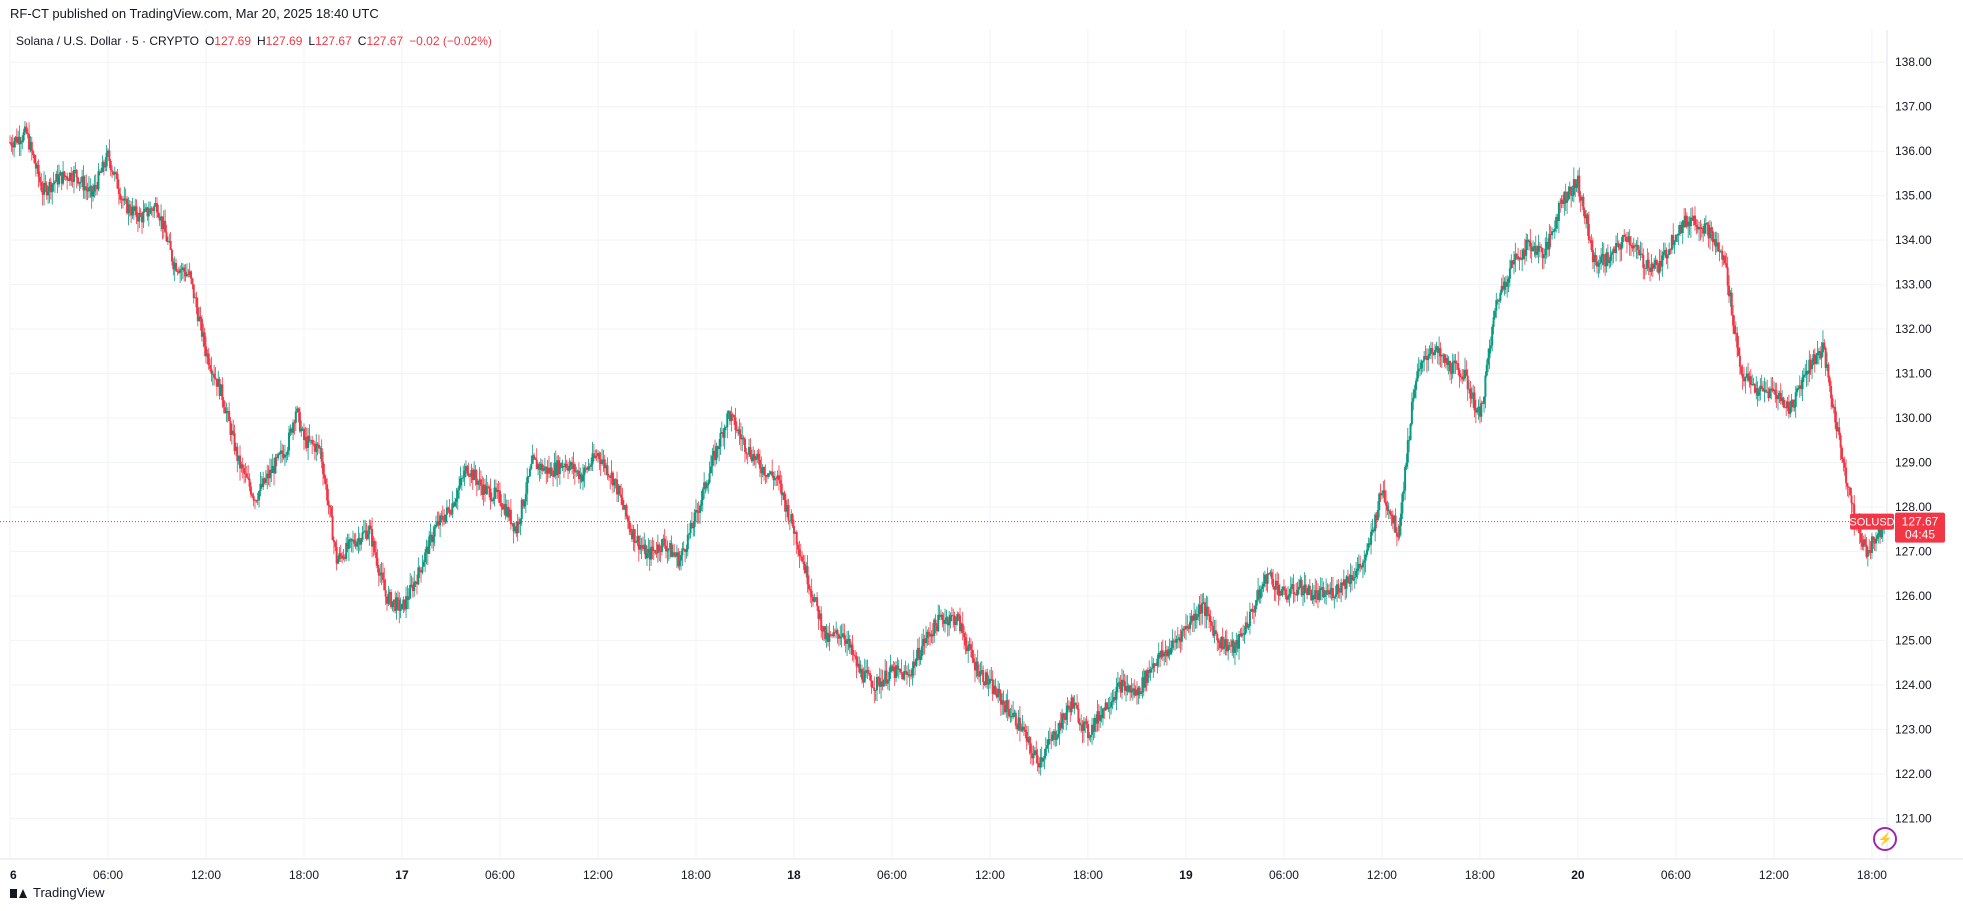  I want to click on lightning-icon: ⚡, so click(1885, 839).